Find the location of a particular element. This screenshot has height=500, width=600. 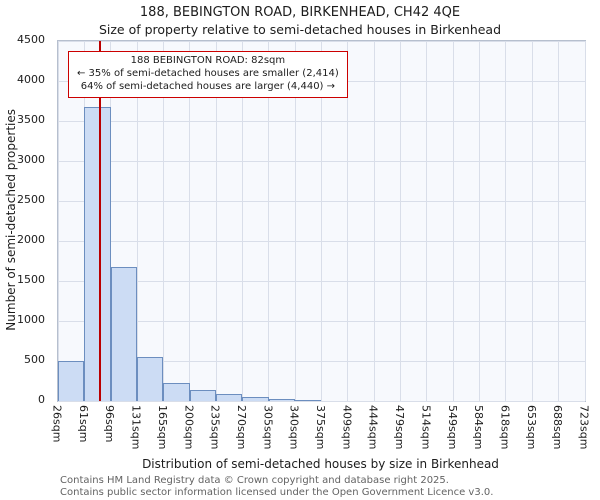

x-tick-label: 96sqm is located at coordinates (110, 424).